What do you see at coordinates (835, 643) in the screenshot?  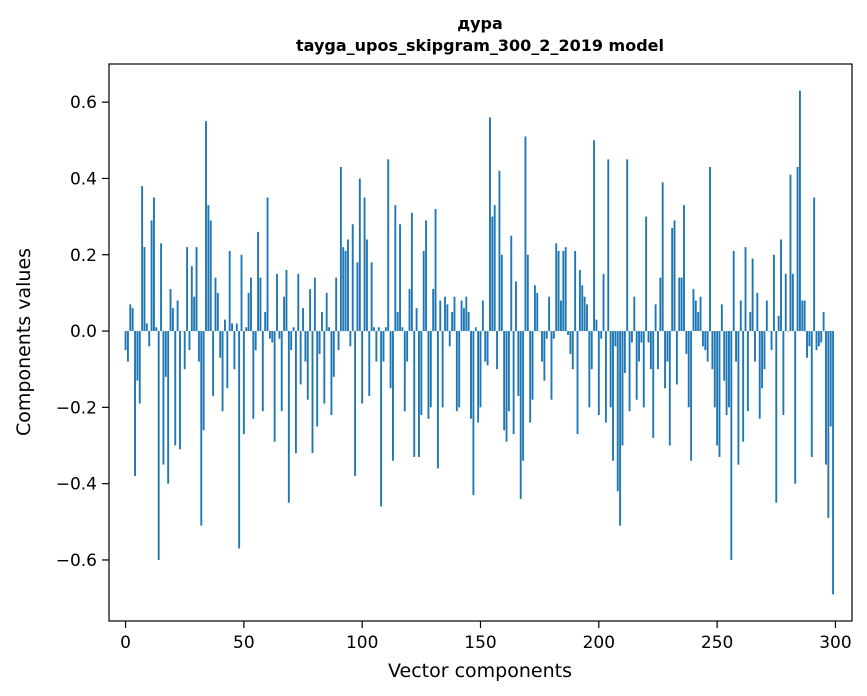 I see `x-tick-label: 300` at bounding box center [835, 643].